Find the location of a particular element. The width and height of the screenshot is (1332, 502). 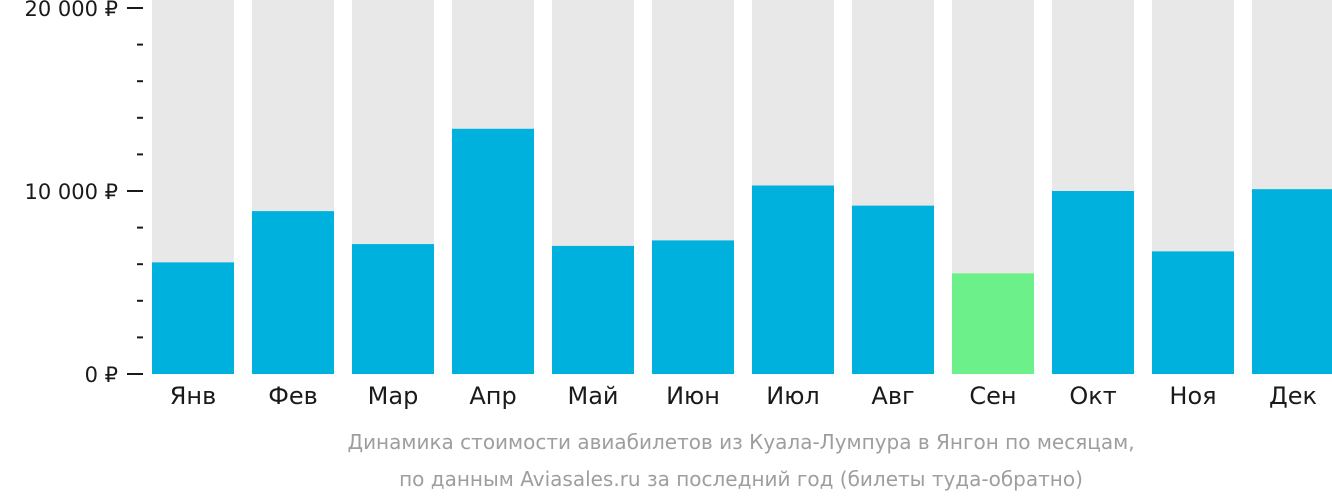

x-tick-label-3: Мар is located at coordinates (393, 396).